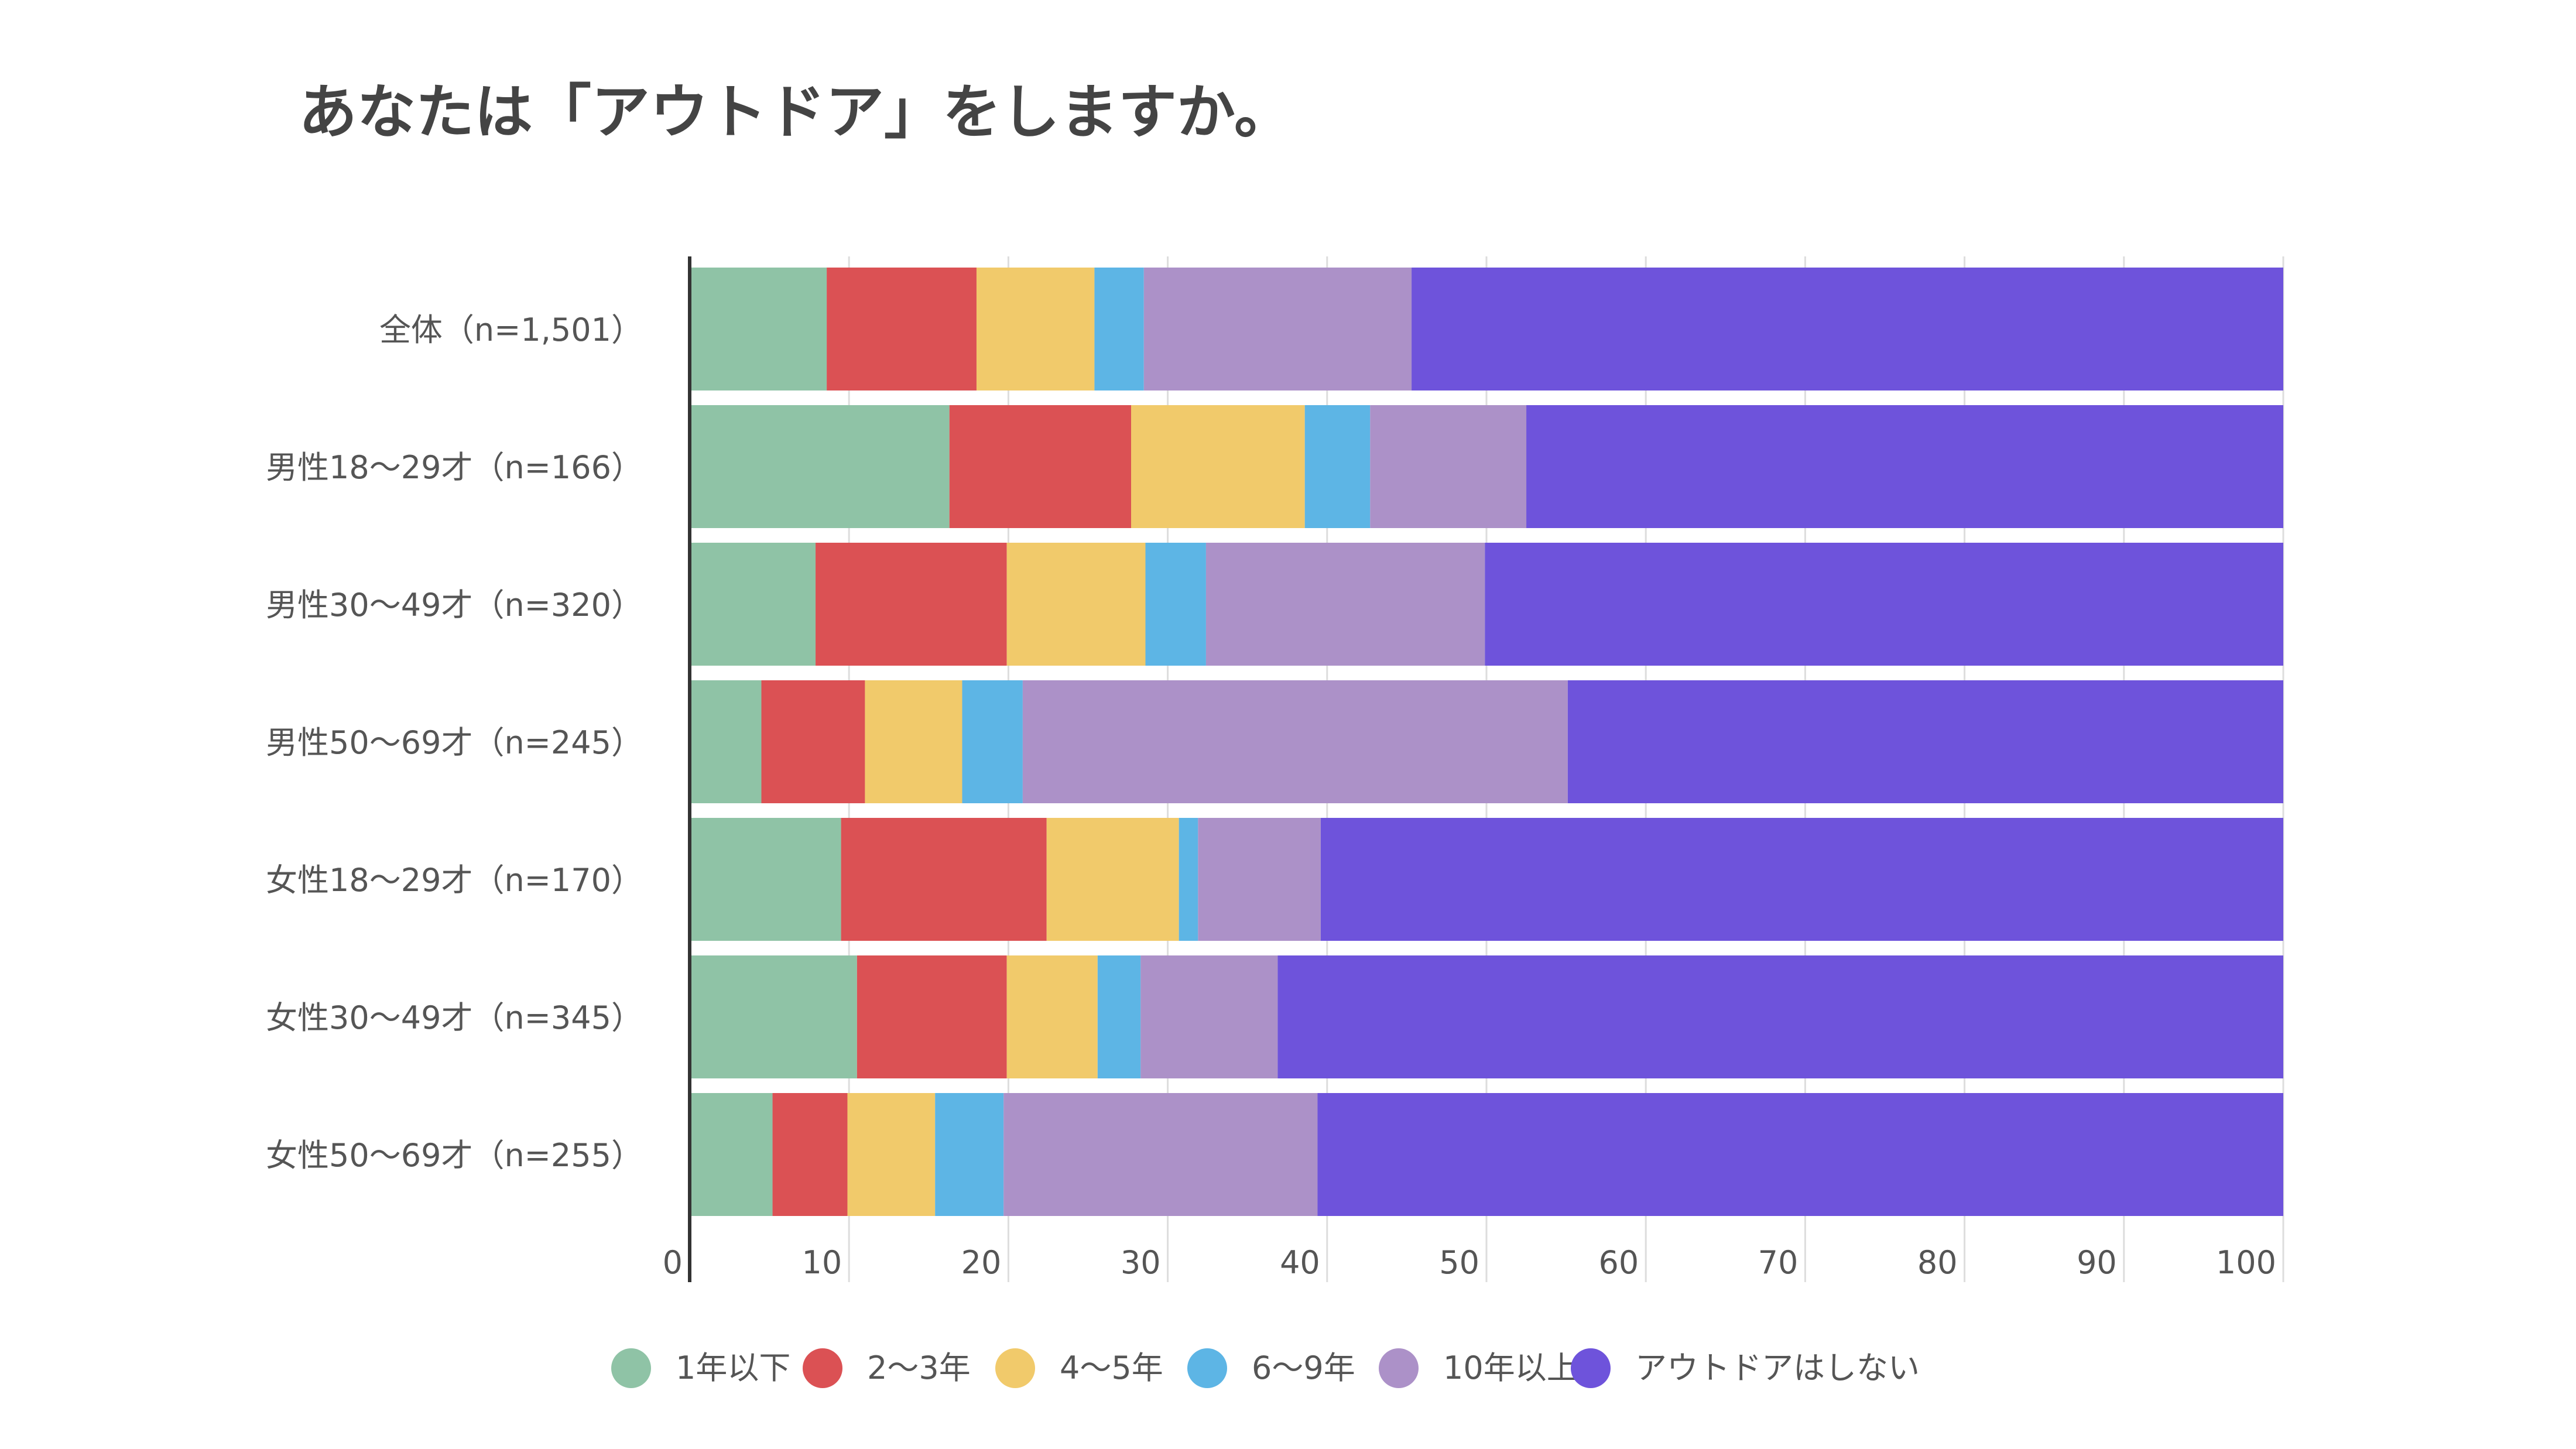 The image size is (2576, 1449). Describe the element at coordinates (1510, 1367) in the screenshot. I see `legend-label: 10年以上` at that location.